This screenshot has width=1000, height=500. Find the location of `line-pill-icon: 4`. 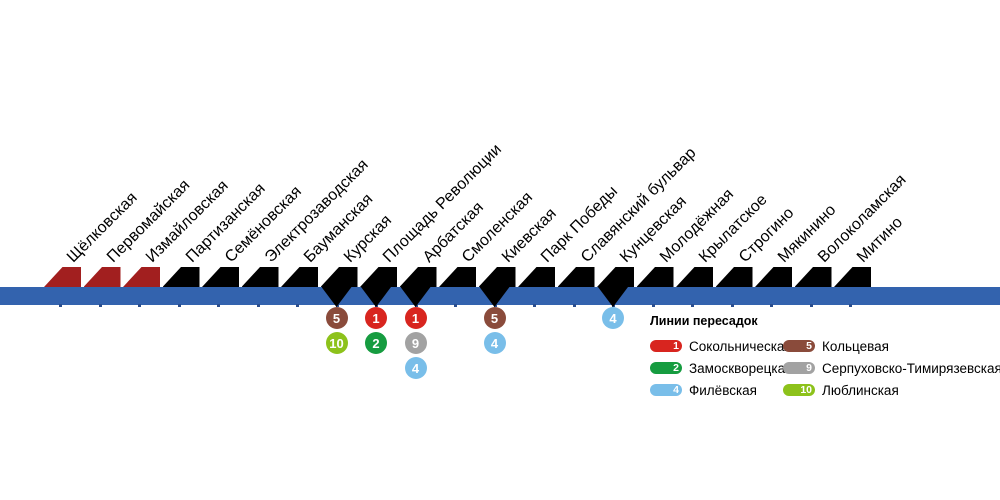

line-pill-icon: 4 is located at coordinates (666, 390).